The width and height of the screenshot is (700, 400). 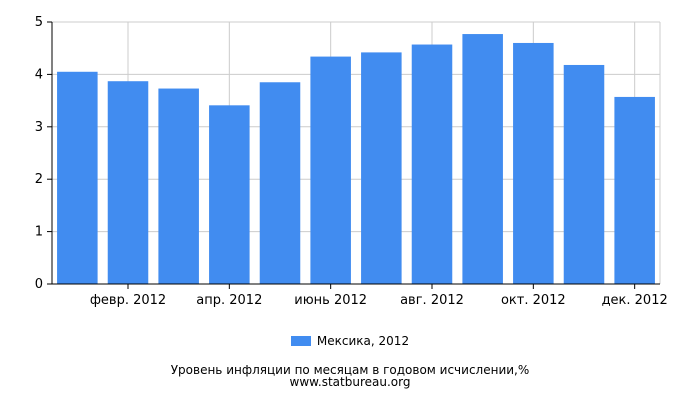 What do you see at coordinates (39, 284) in the screenshot?
I see `y-tick-label: 0` at bounding box center [39, 284].